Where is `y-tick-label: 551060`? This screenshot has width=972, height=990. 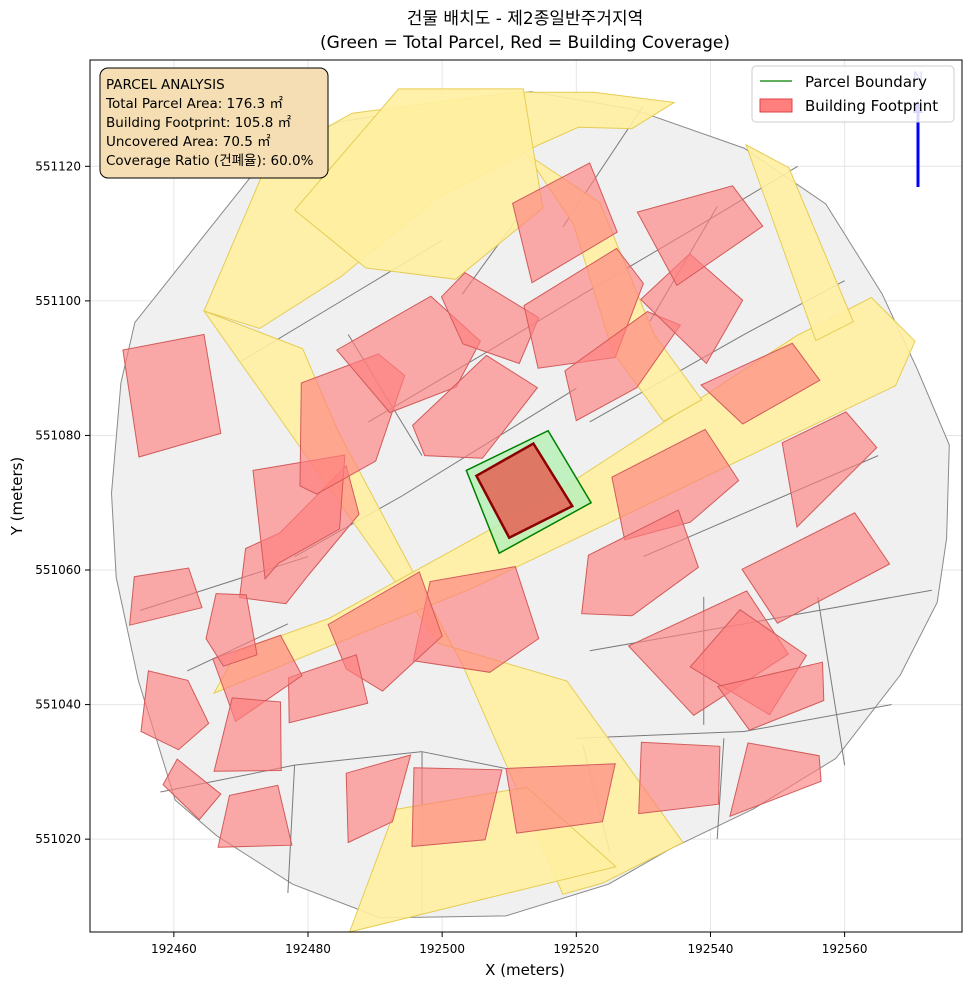
y-tick-label: 551060 is located at coordinates (58, 570).